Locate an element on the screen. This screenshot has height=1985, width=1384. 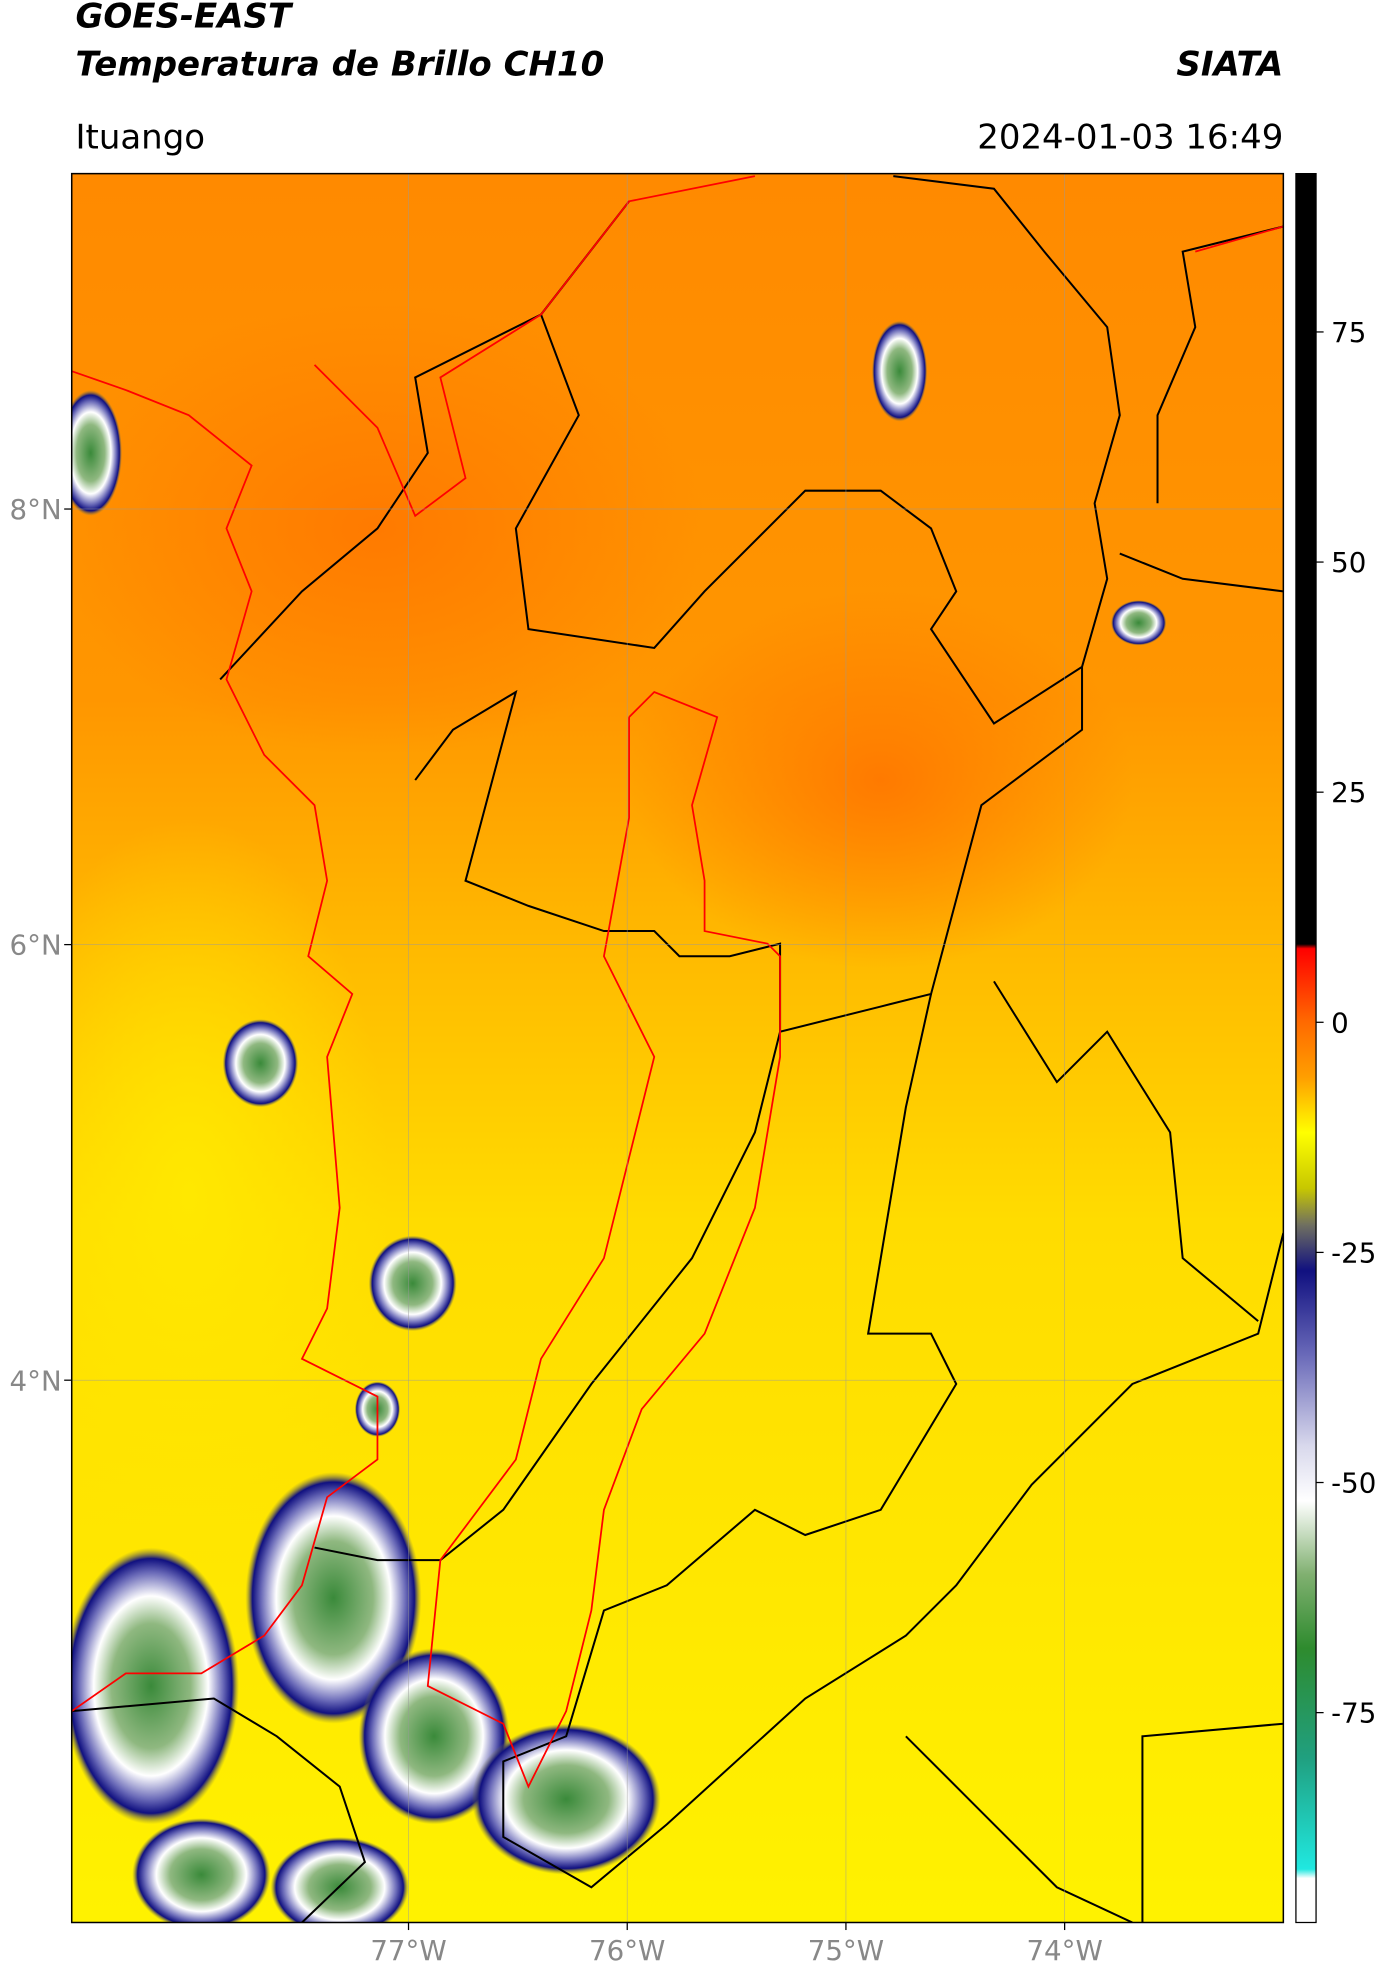
y-tick-label: 8°N is located at coordinates (36, 509).